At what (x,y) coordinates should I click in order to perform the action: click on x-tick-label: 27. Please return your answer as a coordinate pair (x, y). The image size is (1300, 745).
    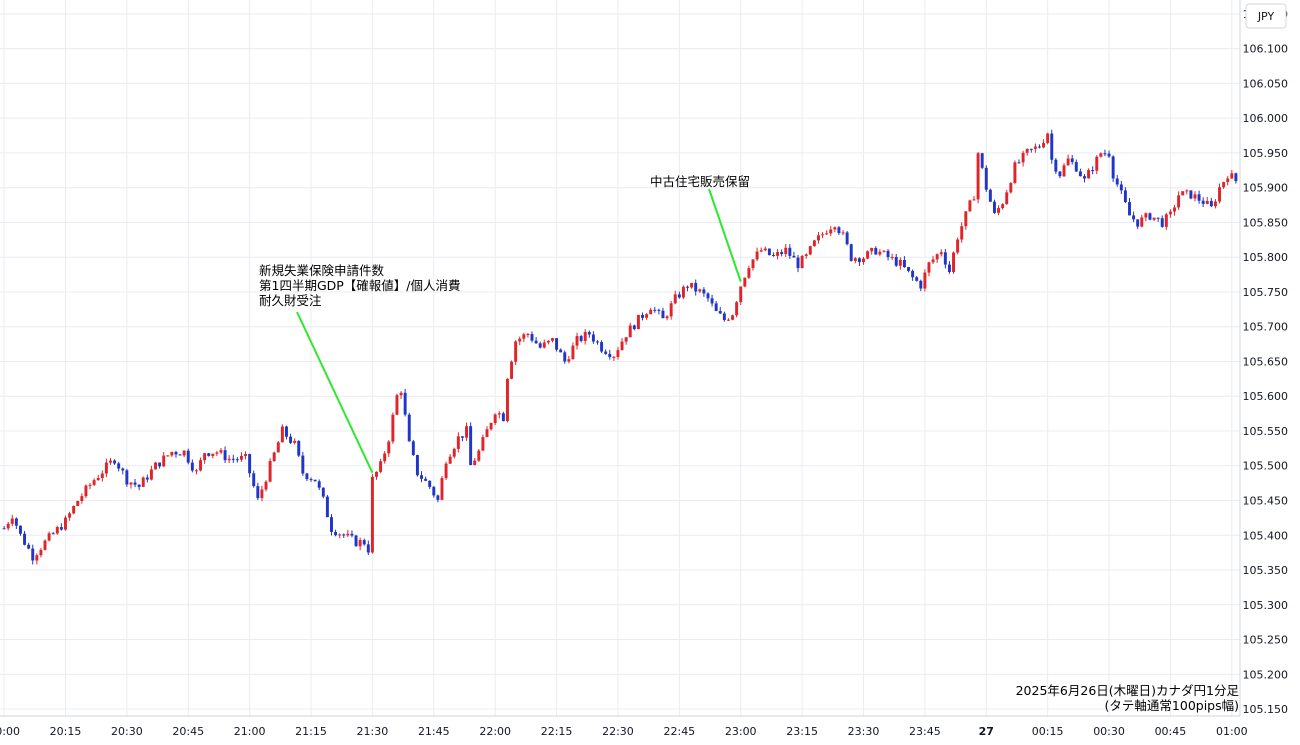
    Looking at the image, I should click on (986, 731).